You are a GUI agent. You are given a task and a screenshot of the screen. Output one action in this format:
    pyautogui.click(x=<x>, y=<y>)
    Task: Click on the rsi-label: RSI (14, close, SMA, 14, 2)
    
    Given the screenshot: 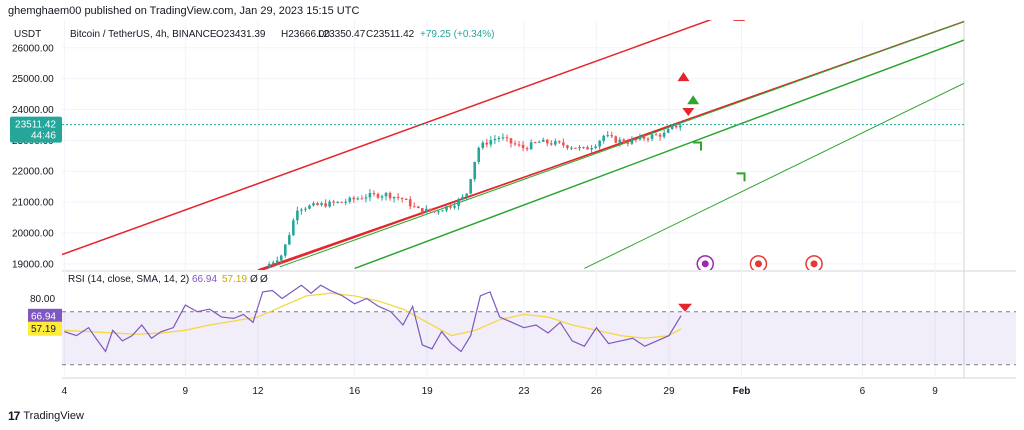 What is the action you would take?
    pyautogui.click(x=128, y=279)
    